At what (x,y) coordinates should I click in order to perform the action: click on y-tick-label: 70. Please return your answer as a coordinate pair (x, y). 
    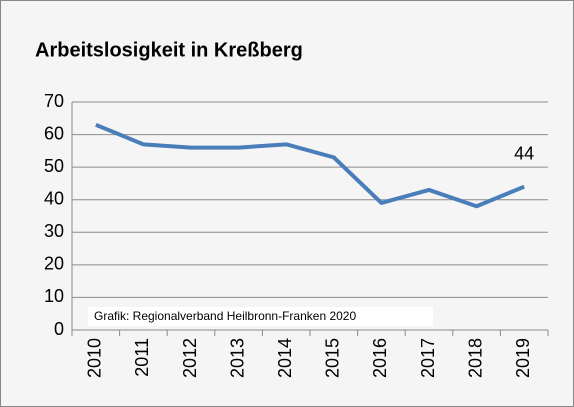
    Looking at the image, I should click on (54, 101).